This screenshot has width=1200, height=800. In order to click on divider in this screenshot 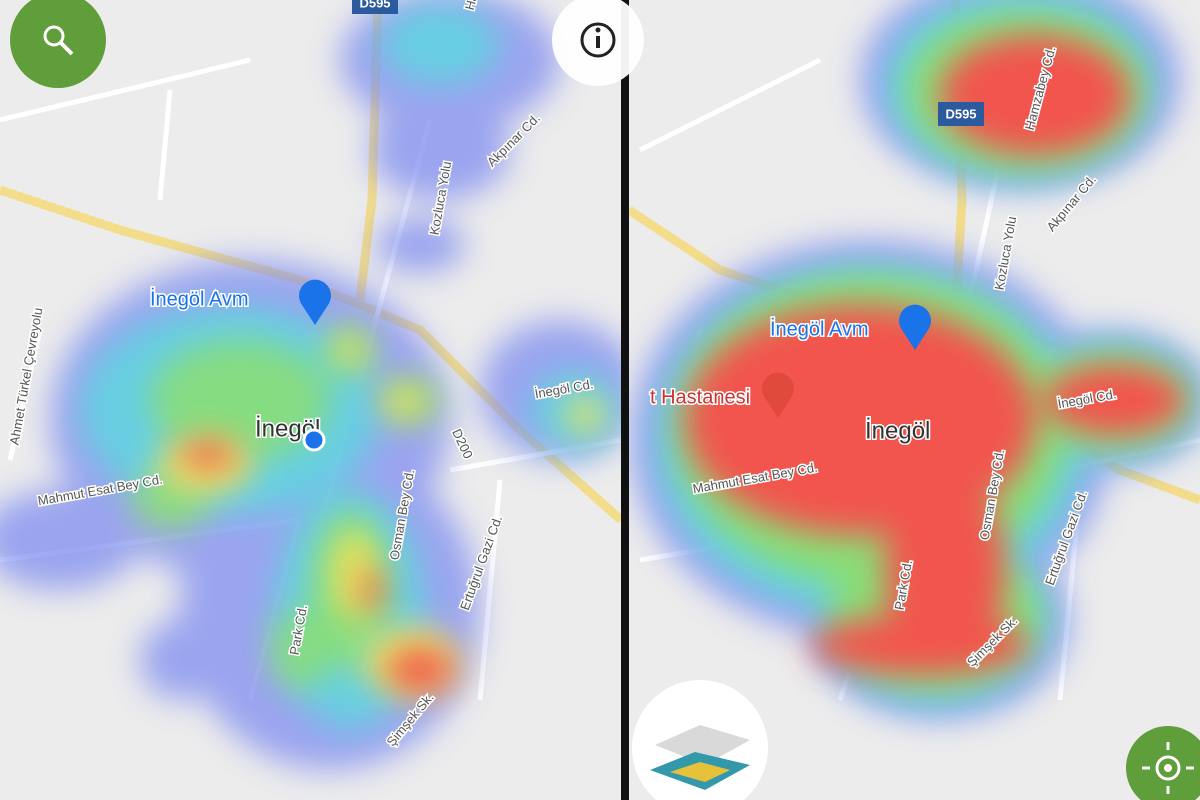, I will do `click(625, 400)`.